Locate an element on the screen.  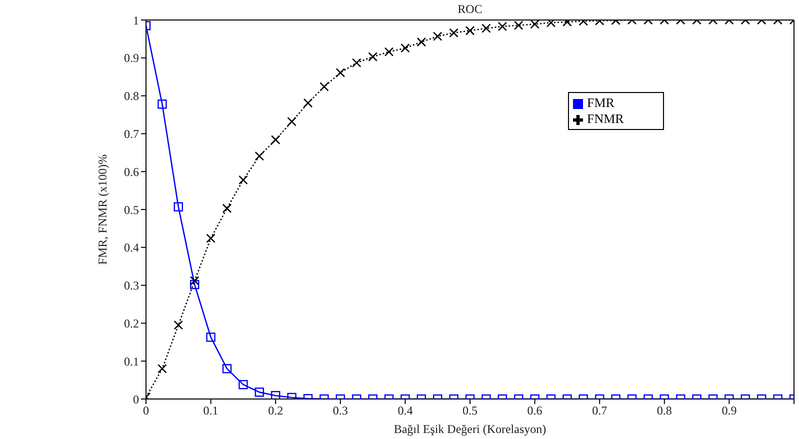
chart-title: ROC is located at coordinates (470, 9).